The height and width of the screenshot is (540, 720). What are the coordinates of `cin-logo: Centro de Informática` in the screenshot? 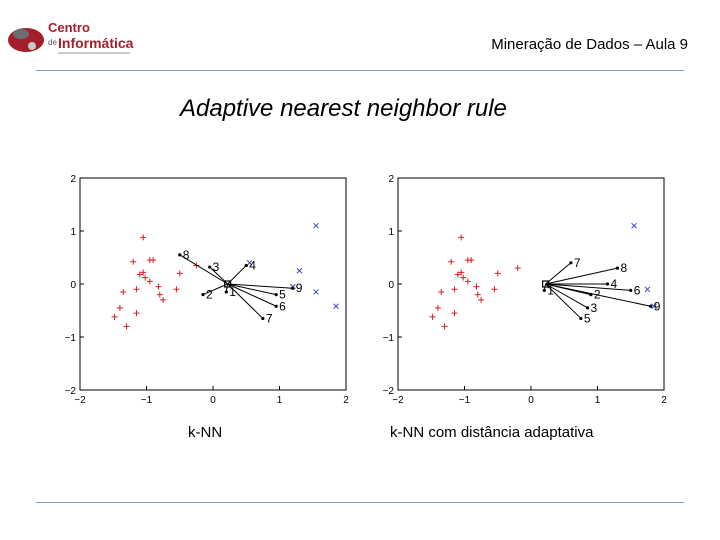 It's located at (71, 37).